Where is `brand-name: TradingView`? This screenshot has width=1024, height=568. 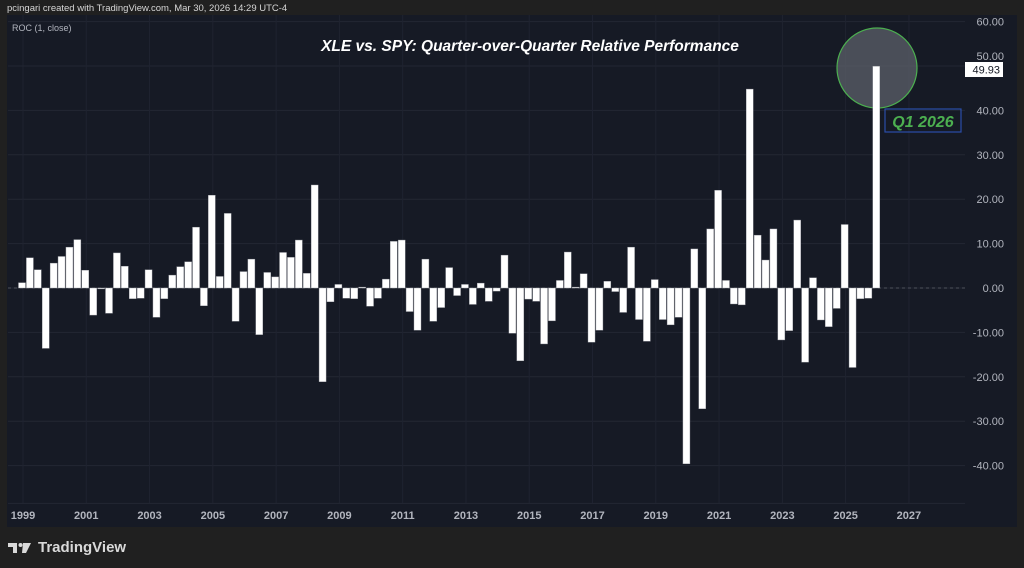 brand-name: TradingView is located at coordinates (82, 547).